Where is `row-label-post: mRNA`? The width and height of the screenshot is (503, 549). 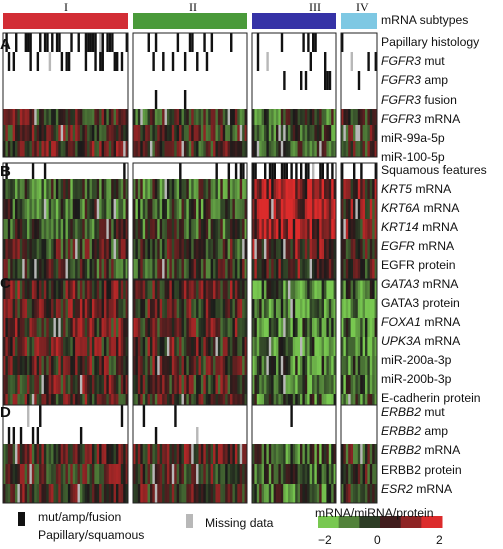 row-label-post: mRNA is located at coordinates (440, 341).